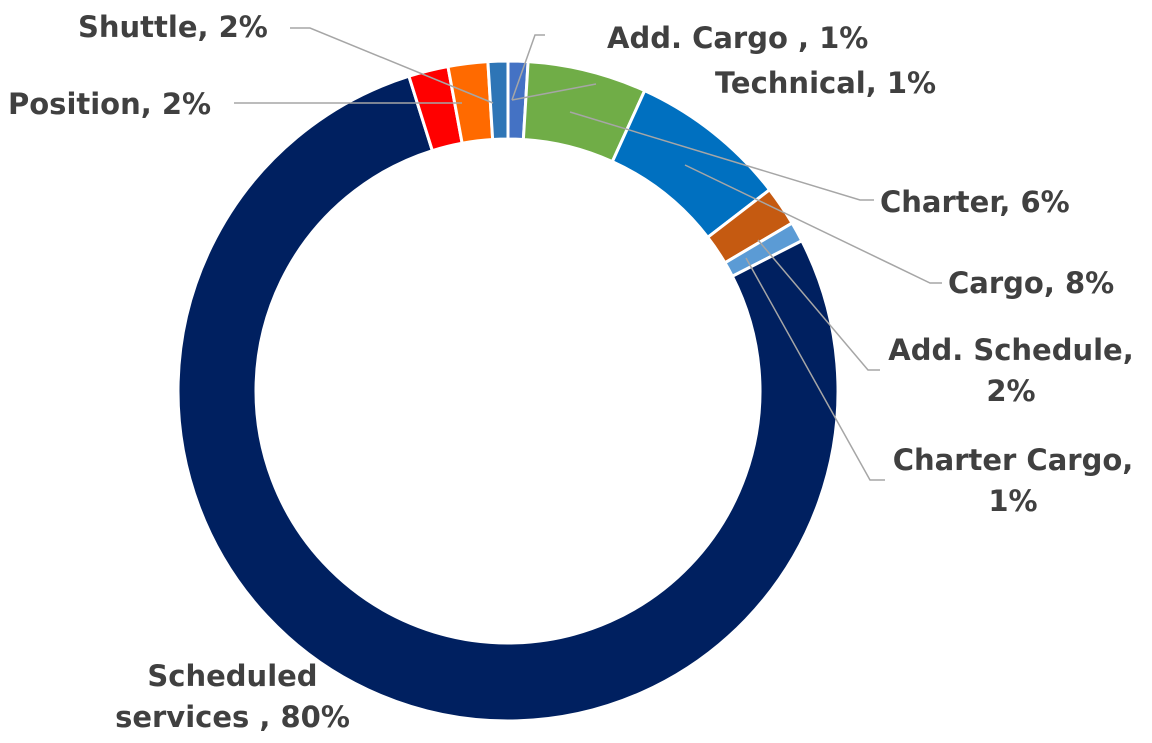  Describe the element at coordinates (110, 104) in the screenshot. I see `data-label: Position, 2%` at that location.